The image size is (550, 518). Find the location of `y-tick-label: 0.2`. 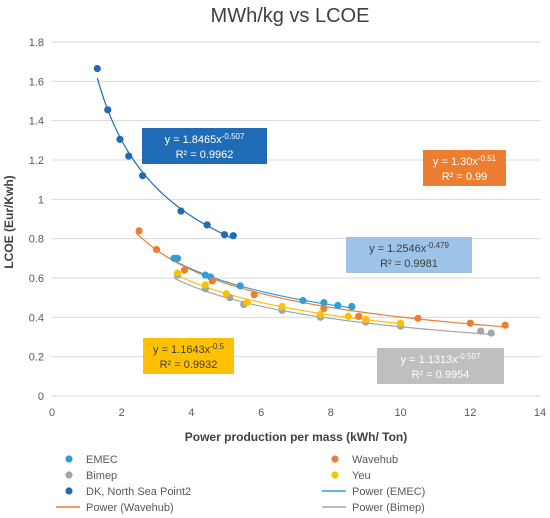

y-tick-label: 0.2 is located at coordinates (36, 358).